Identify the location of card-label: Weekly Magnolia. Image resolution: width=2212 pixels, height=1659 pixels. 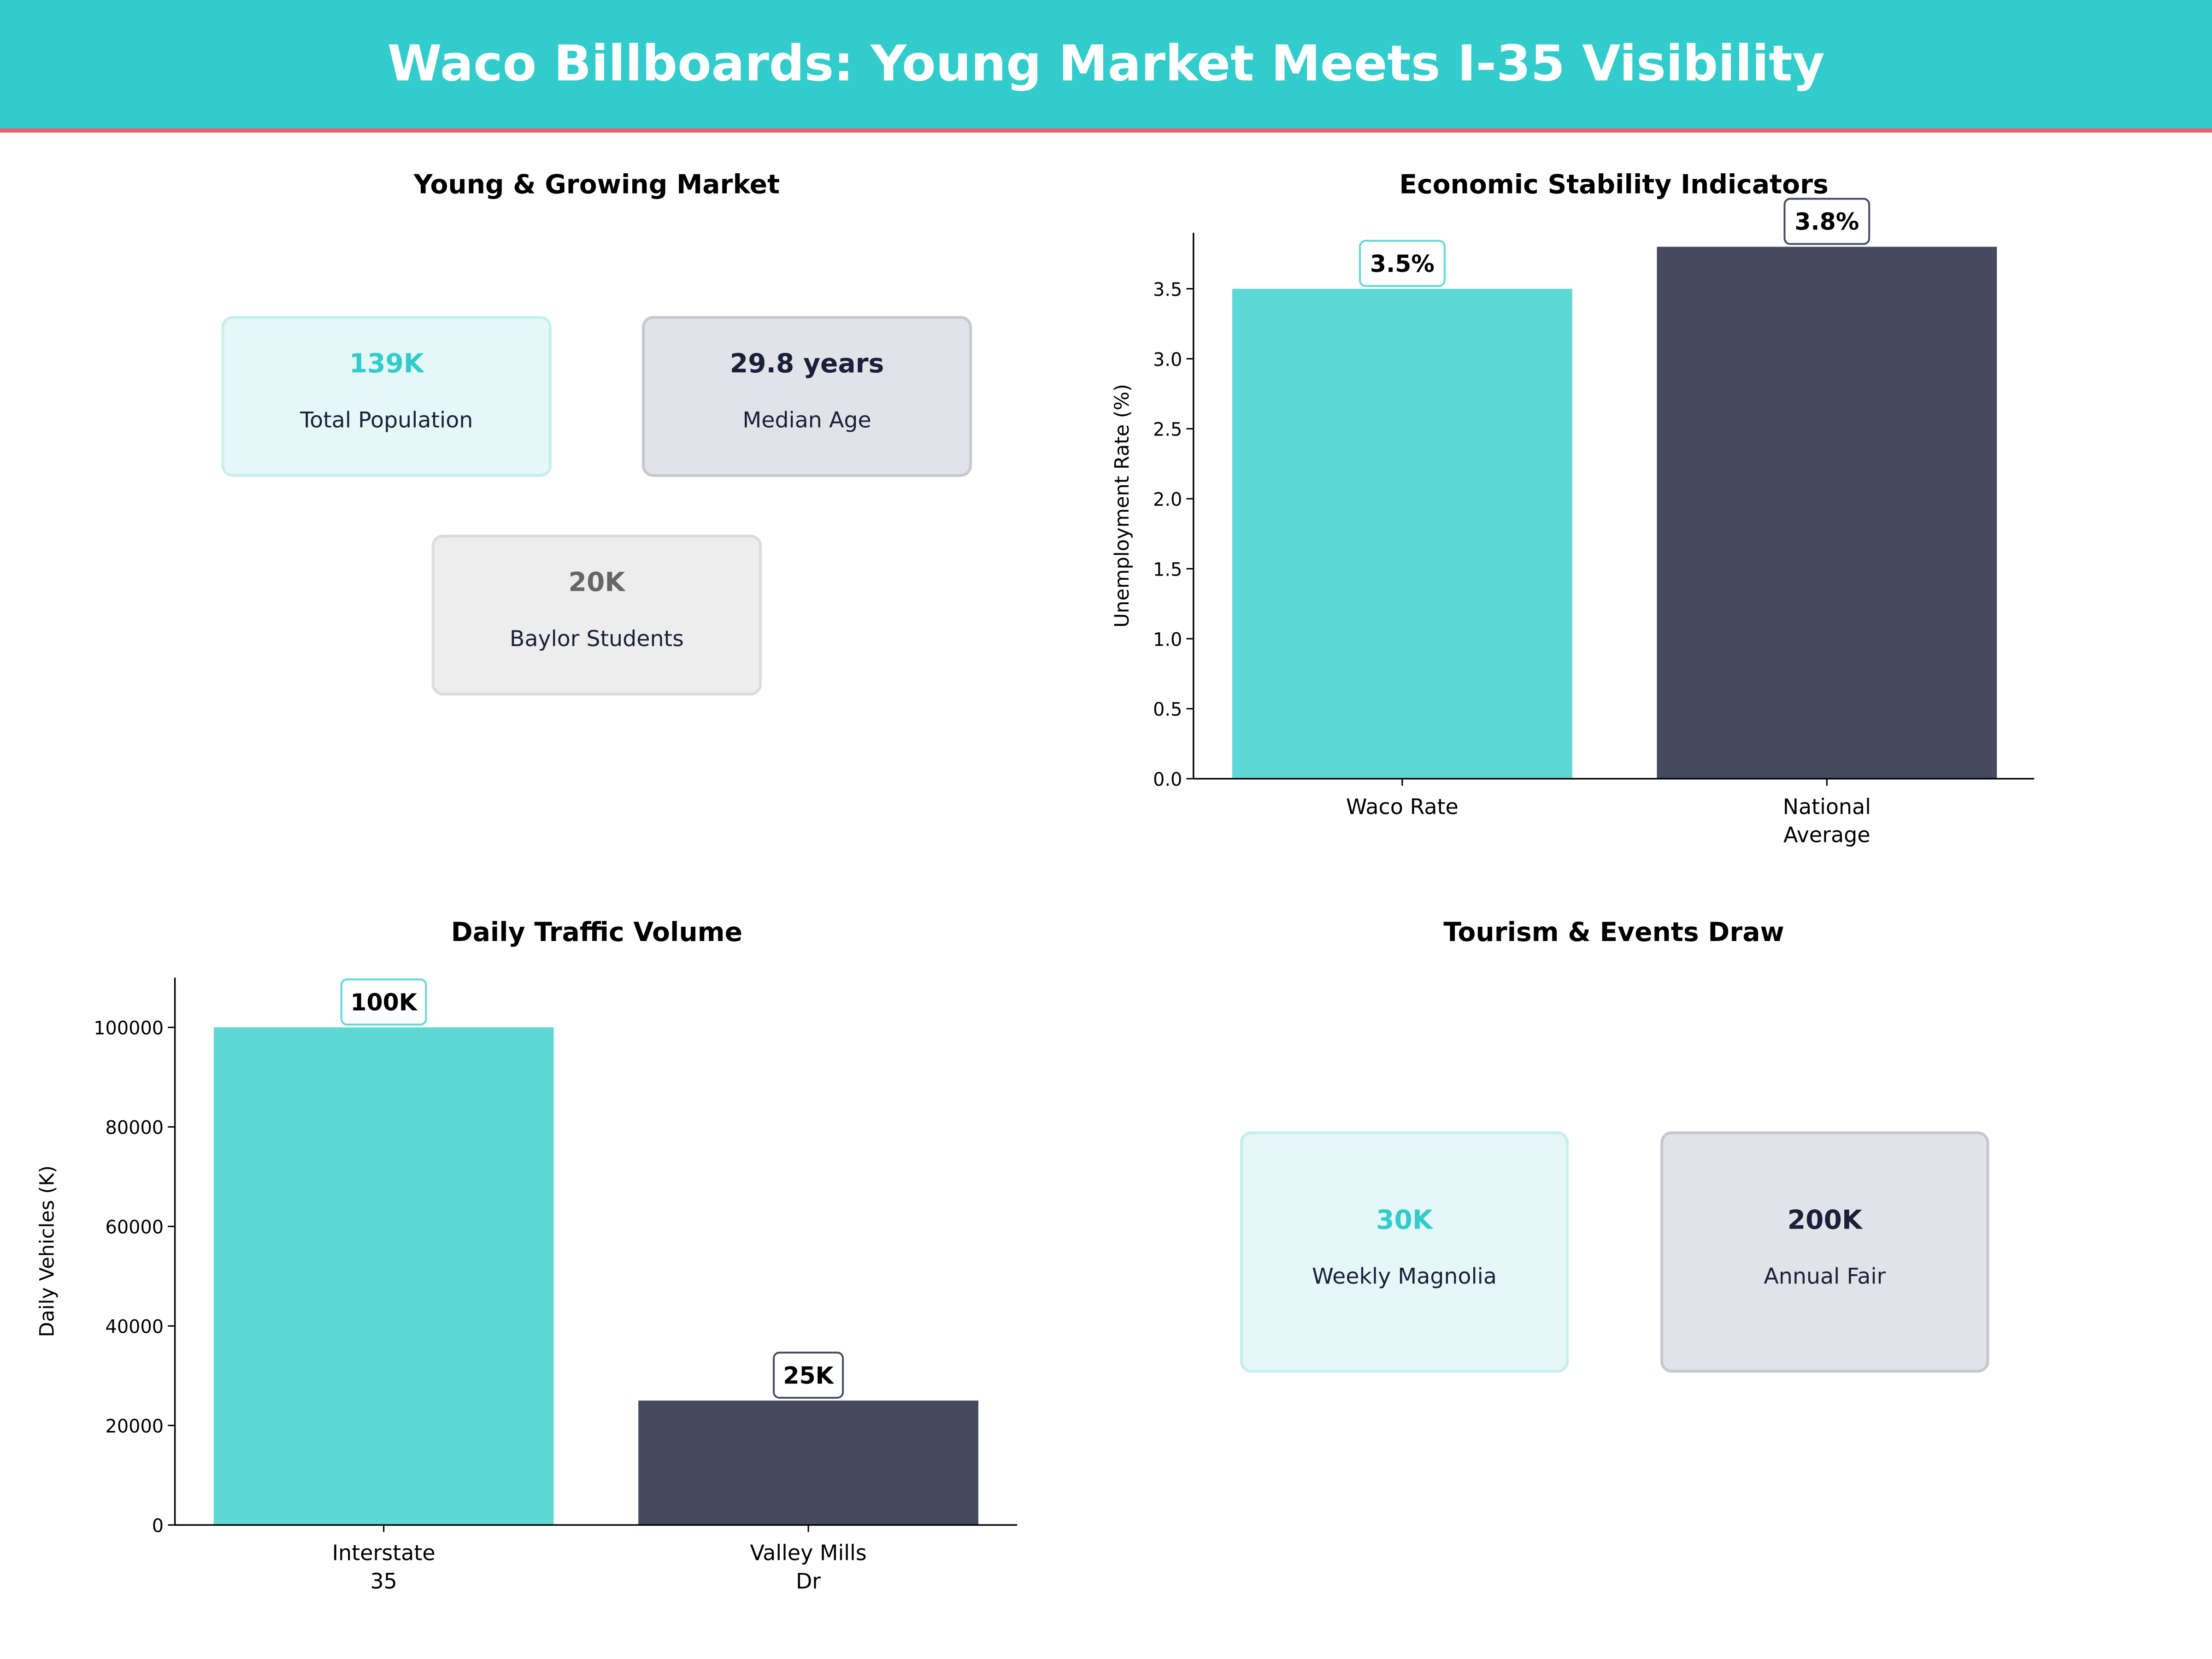
(1404, 1276).